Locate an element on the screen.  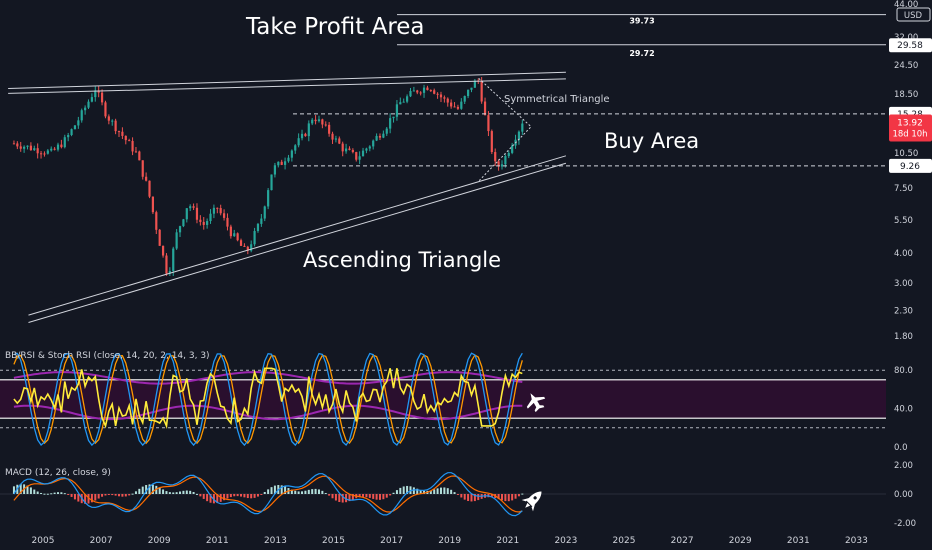
symmetrical-triangle-label: Symmetrical Triangle is located at coordinates (557, 99).